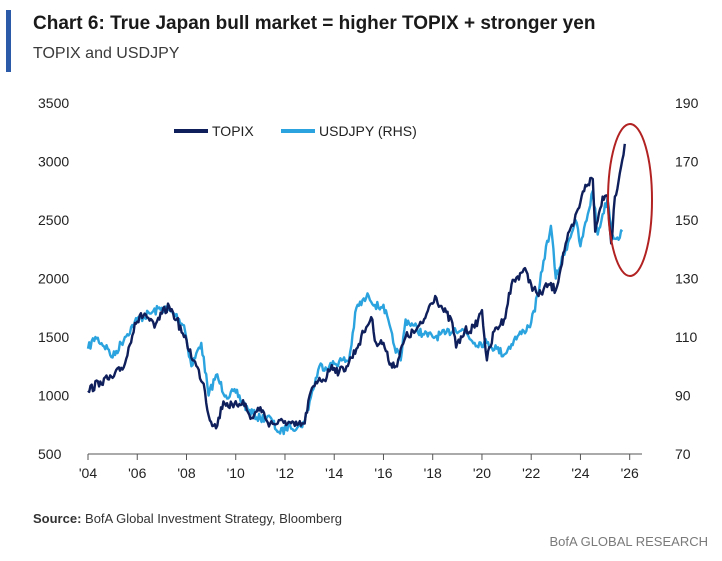  What do you see at coordinates (580, 473) in the screenshot?
I see `x-tick-label: '24` at bounding box center [580, 473].